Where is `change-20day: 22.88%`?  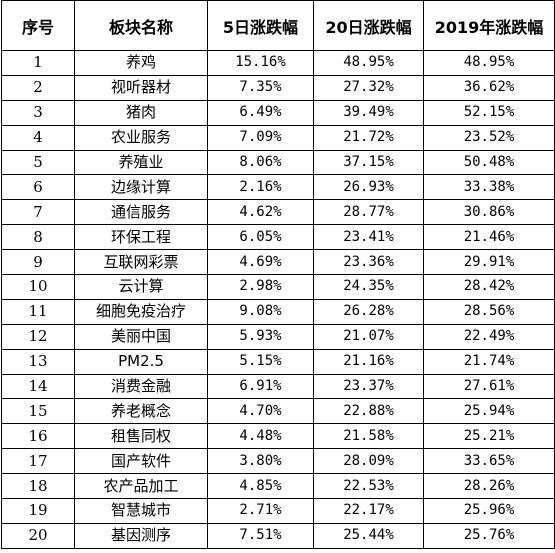
change-20day: 22.88% is located at coordinates (368, 411).